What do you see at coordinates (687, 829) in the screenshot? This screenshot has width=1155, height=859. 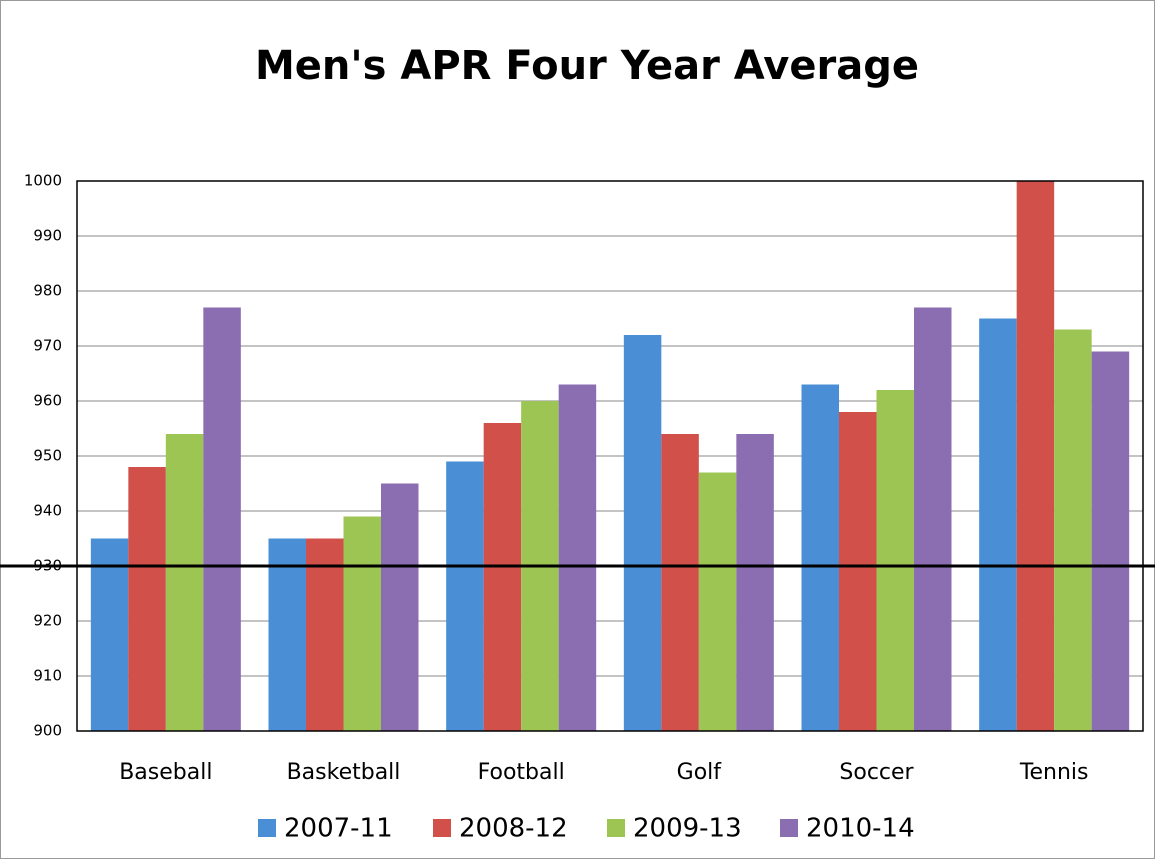 I see `legend-label: 2009-13` at bounding box center [687, 829].